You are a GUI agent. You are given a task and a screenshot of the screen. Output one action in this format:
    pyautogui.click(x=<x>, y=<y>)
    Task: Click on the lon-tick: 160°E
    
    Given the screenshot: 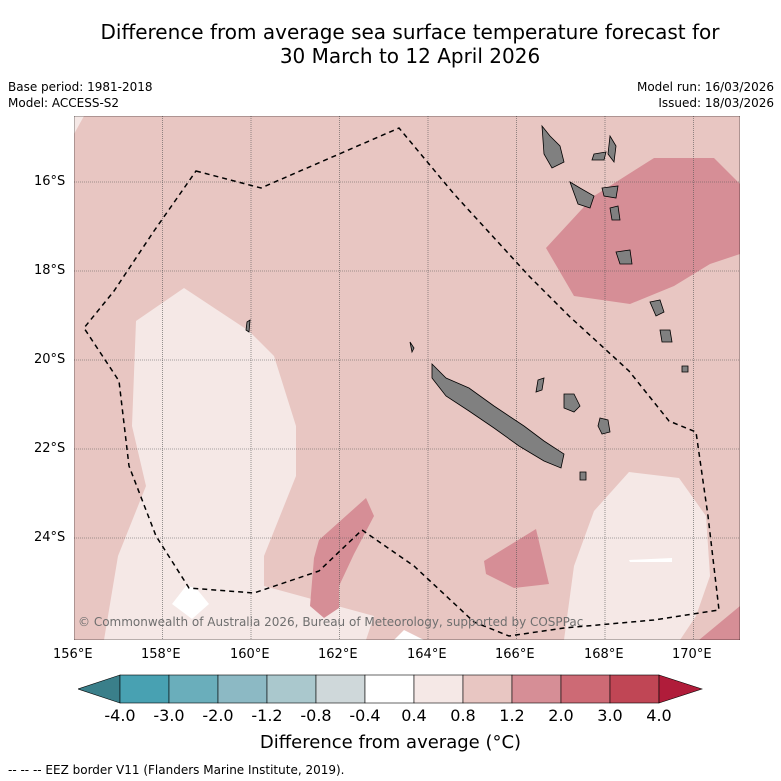 What is the action you would take?
    pyautogui.click(x=250, y=654)
    